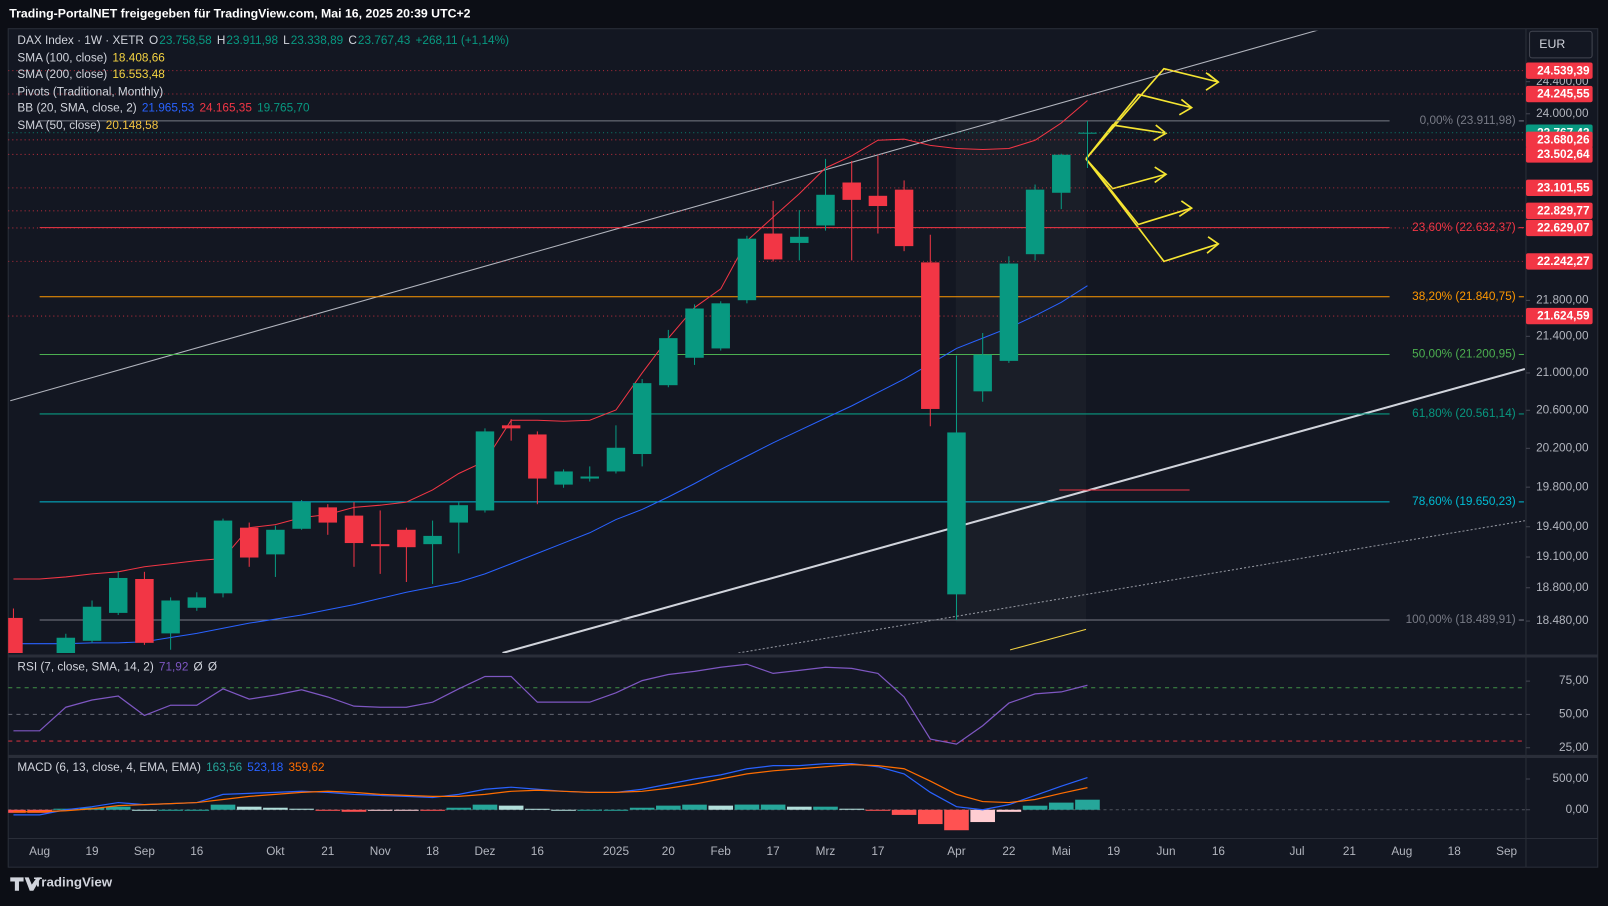 The width and height of the screenshot is (1608, 906). Describe the element at coordinates (1152, 210) in the screenshot. I see `arrow` at that location.